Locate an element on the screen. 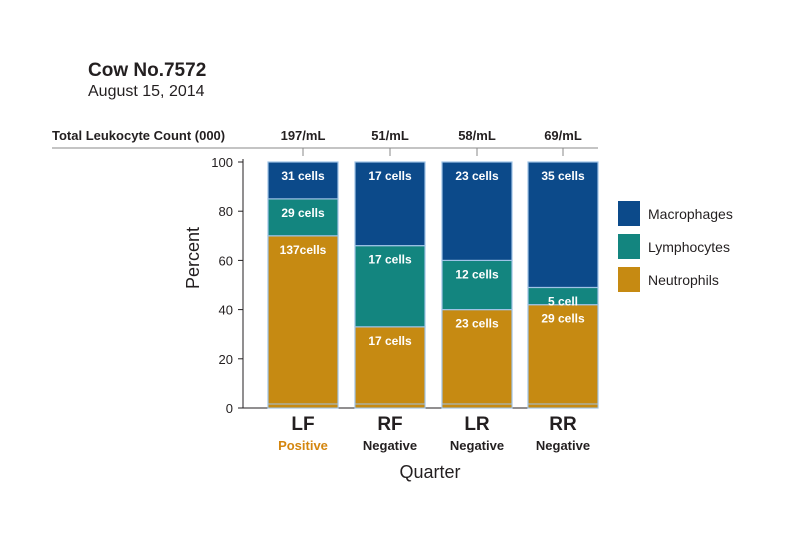 The image size is (800, 533). legend-swatch-macrophages is located at coordinates (629, 213).